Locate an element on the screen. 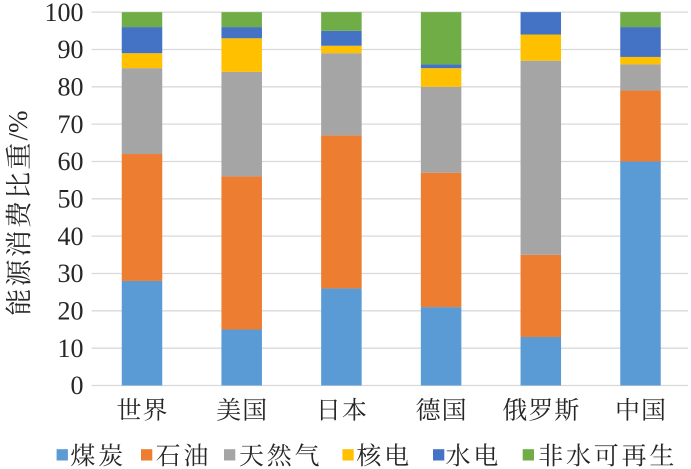 The width and height of the screenshot is (691, 469). svg-text: 20 is located at coordinates (71, 310).